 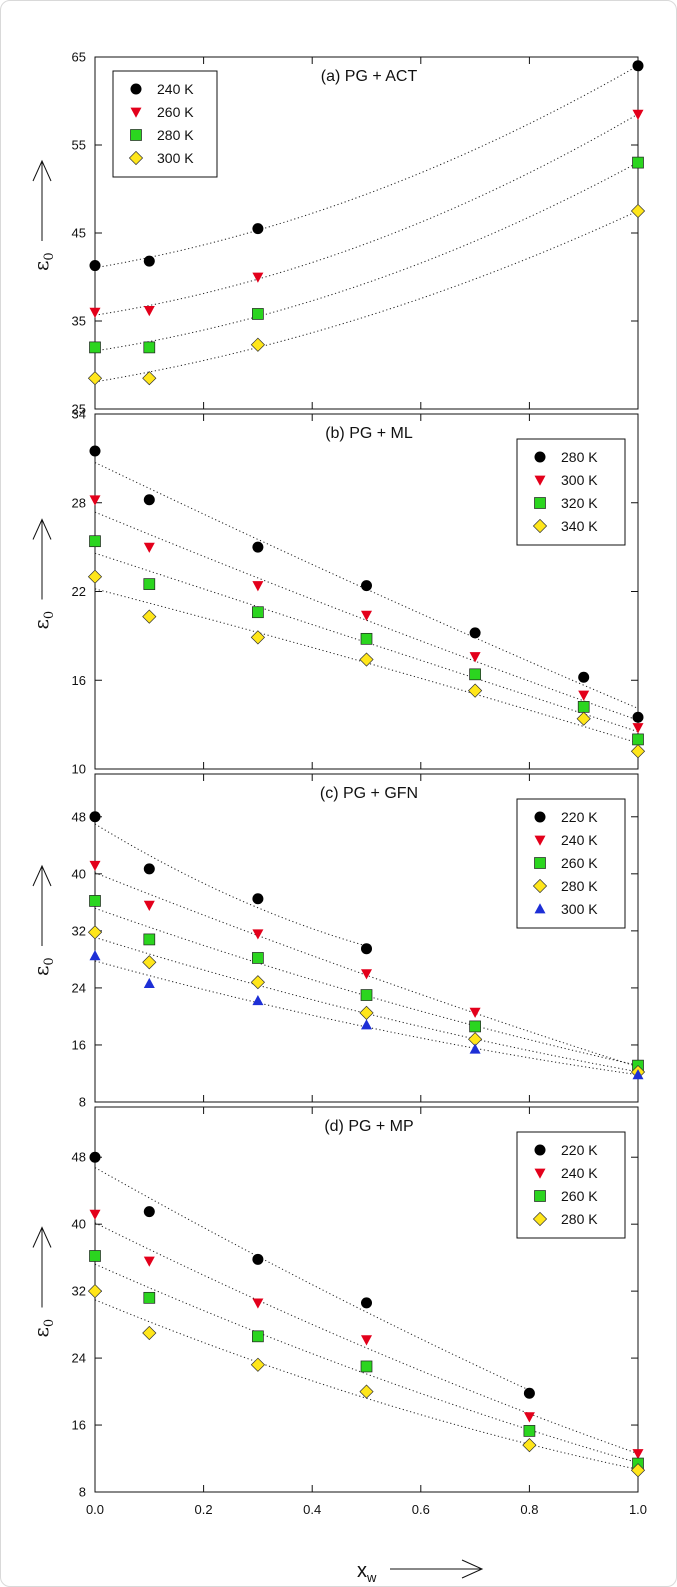 I want to click on legend-label: 260 K, so click(x=579, y=863).